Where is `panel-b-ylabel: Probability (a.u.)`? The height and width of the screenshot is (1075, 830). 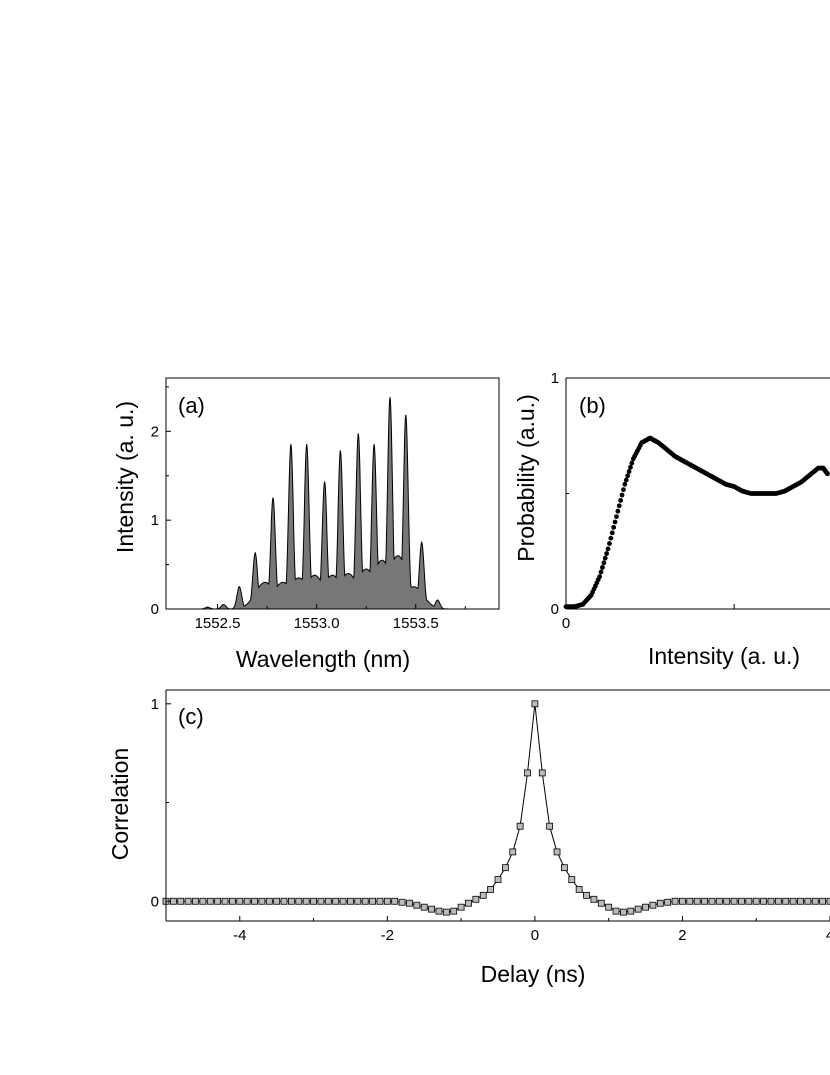 panel-b-ylabel: Probability (a.u.) is located at coordinates (526, 477).